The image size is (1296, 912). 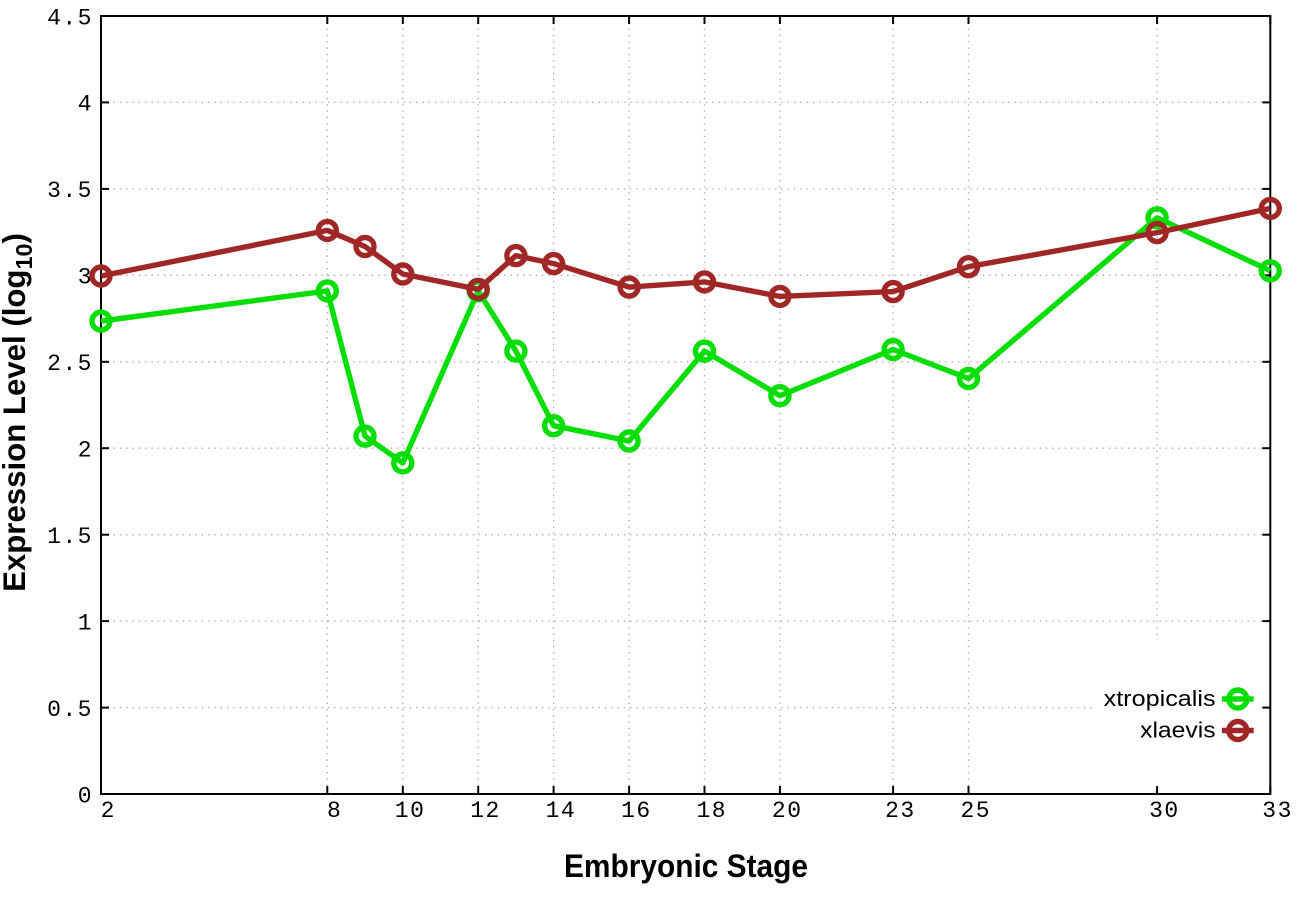 What do you see at coordinates (1160, 698) in the screenshot?
I see `svg-text: xtropicalis` at bounding box center [1160, 698].